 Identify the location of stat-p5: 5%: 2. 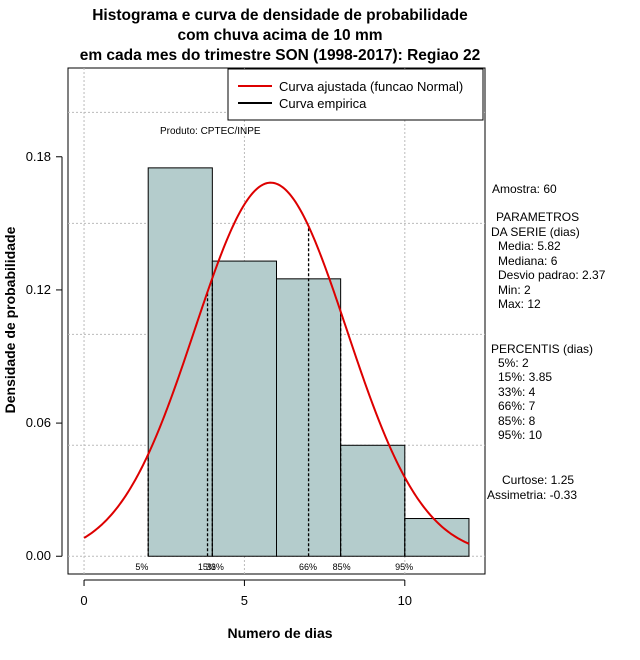
(513, 363).